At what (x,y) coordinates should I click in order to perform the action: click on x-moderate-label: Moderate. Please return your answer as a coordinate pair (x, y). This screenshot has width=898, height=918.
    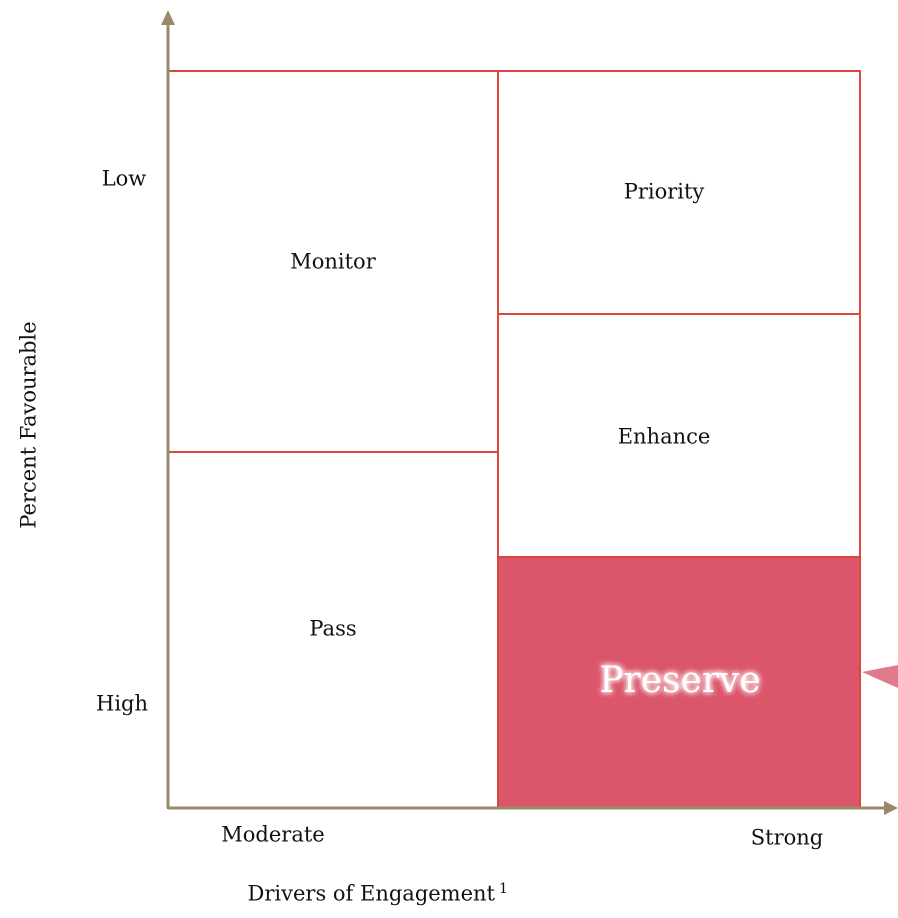
    Looking at the image, I should click on (272, 835).